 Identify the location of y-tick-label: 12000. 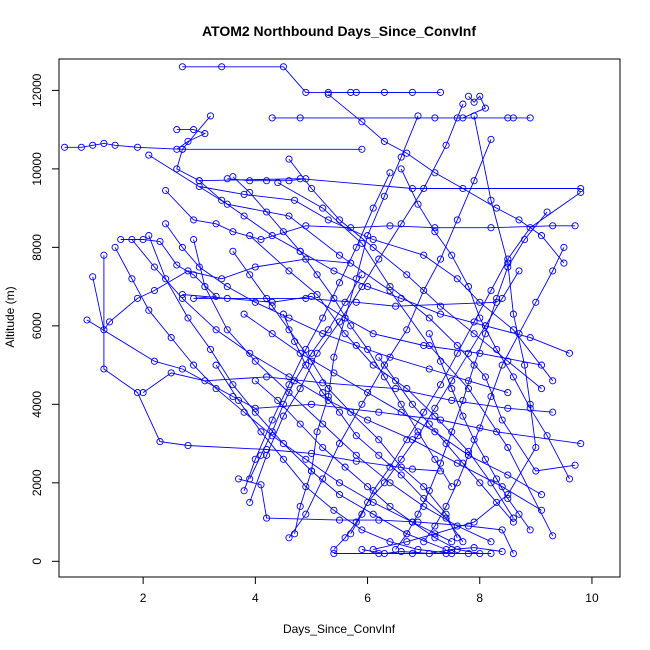
(37, 90).